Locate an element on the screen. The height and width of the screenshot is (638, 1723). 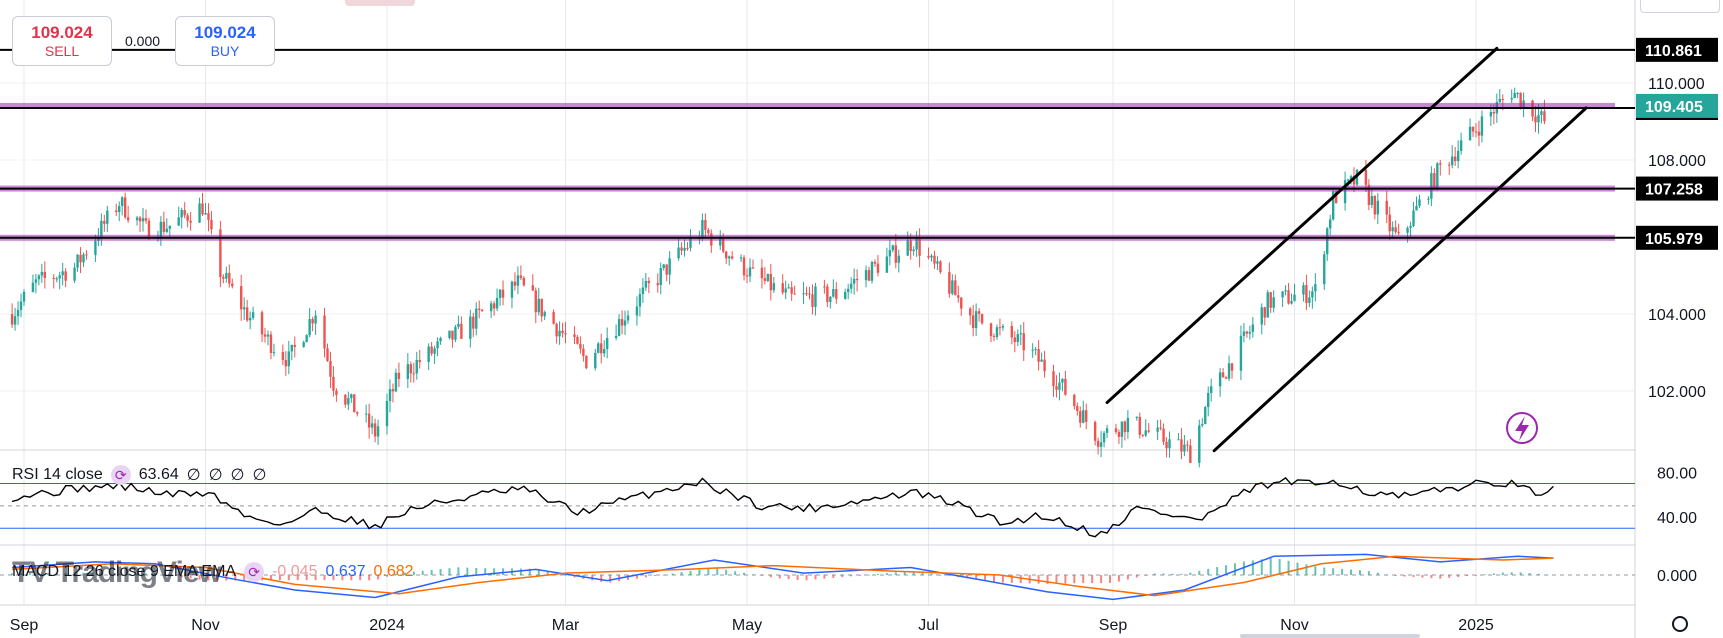
channel-line-lower is located at coordinates (1400, 279).